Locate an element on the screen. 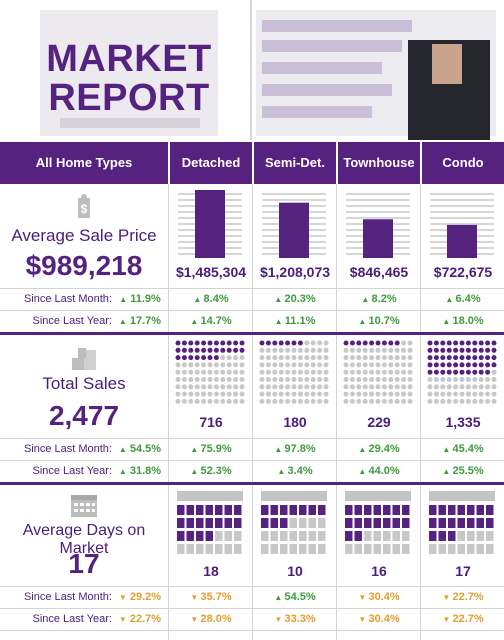  price-tag-icon: $ is located at coordinates (84, 206).